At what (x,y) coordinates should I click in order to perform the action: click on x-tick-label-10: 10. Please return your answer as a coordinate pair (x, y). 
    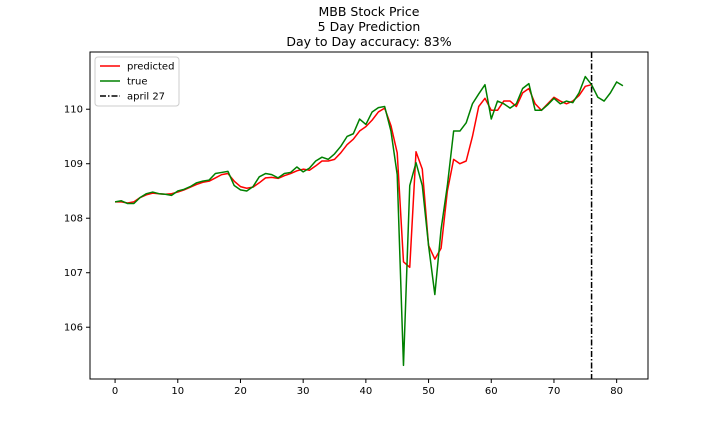
    Looking at the image, I should click on (177, 391).